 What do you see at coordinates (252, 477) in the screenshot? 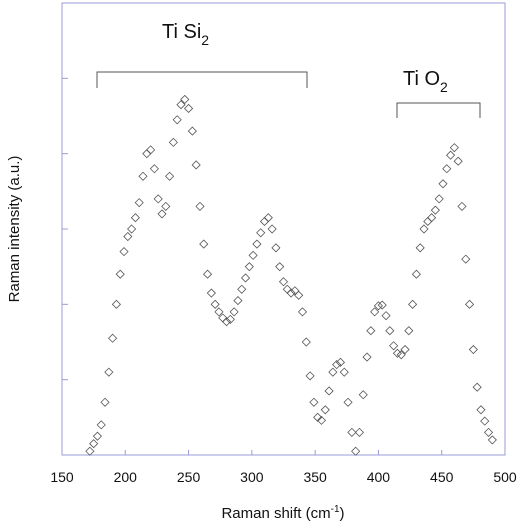
I see `x-tick-label: 300` at bounding box center [252, 477].